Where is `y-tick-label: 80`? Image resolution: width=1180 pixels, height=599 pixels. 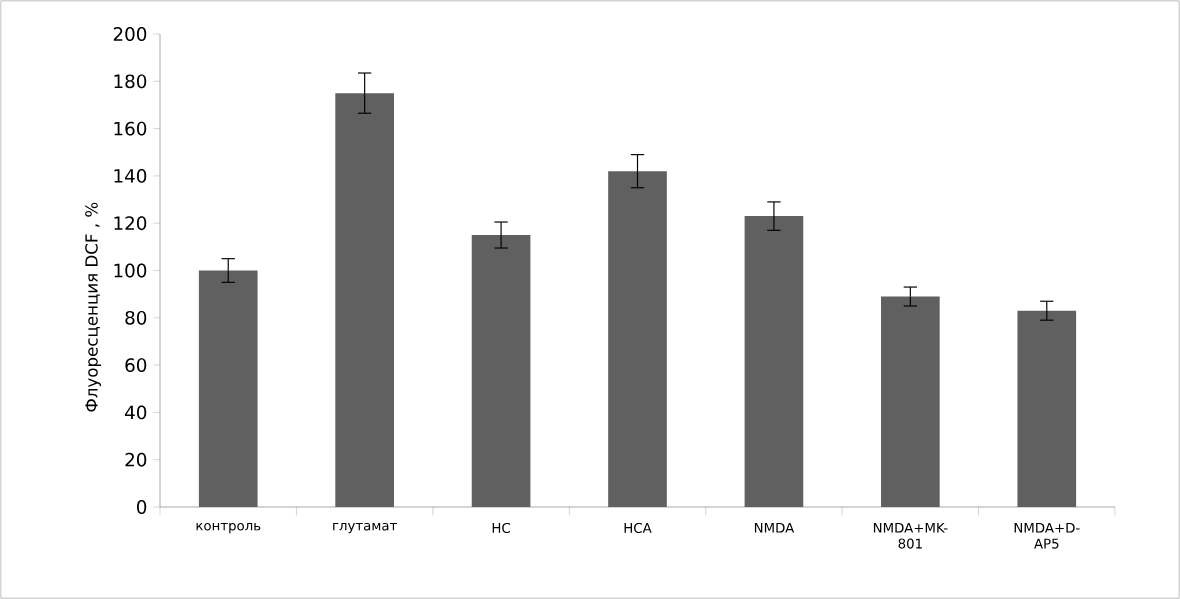 y-tick-label: 80 is located at coordinates (136, 317).